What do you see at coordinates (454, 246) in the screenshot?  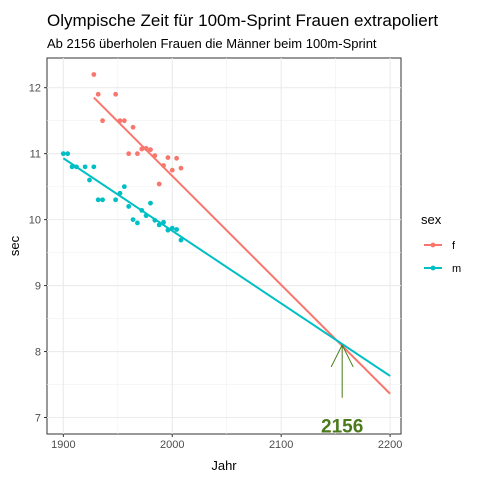 I see `legend-label-f: f` at bounding box center [454, 246].